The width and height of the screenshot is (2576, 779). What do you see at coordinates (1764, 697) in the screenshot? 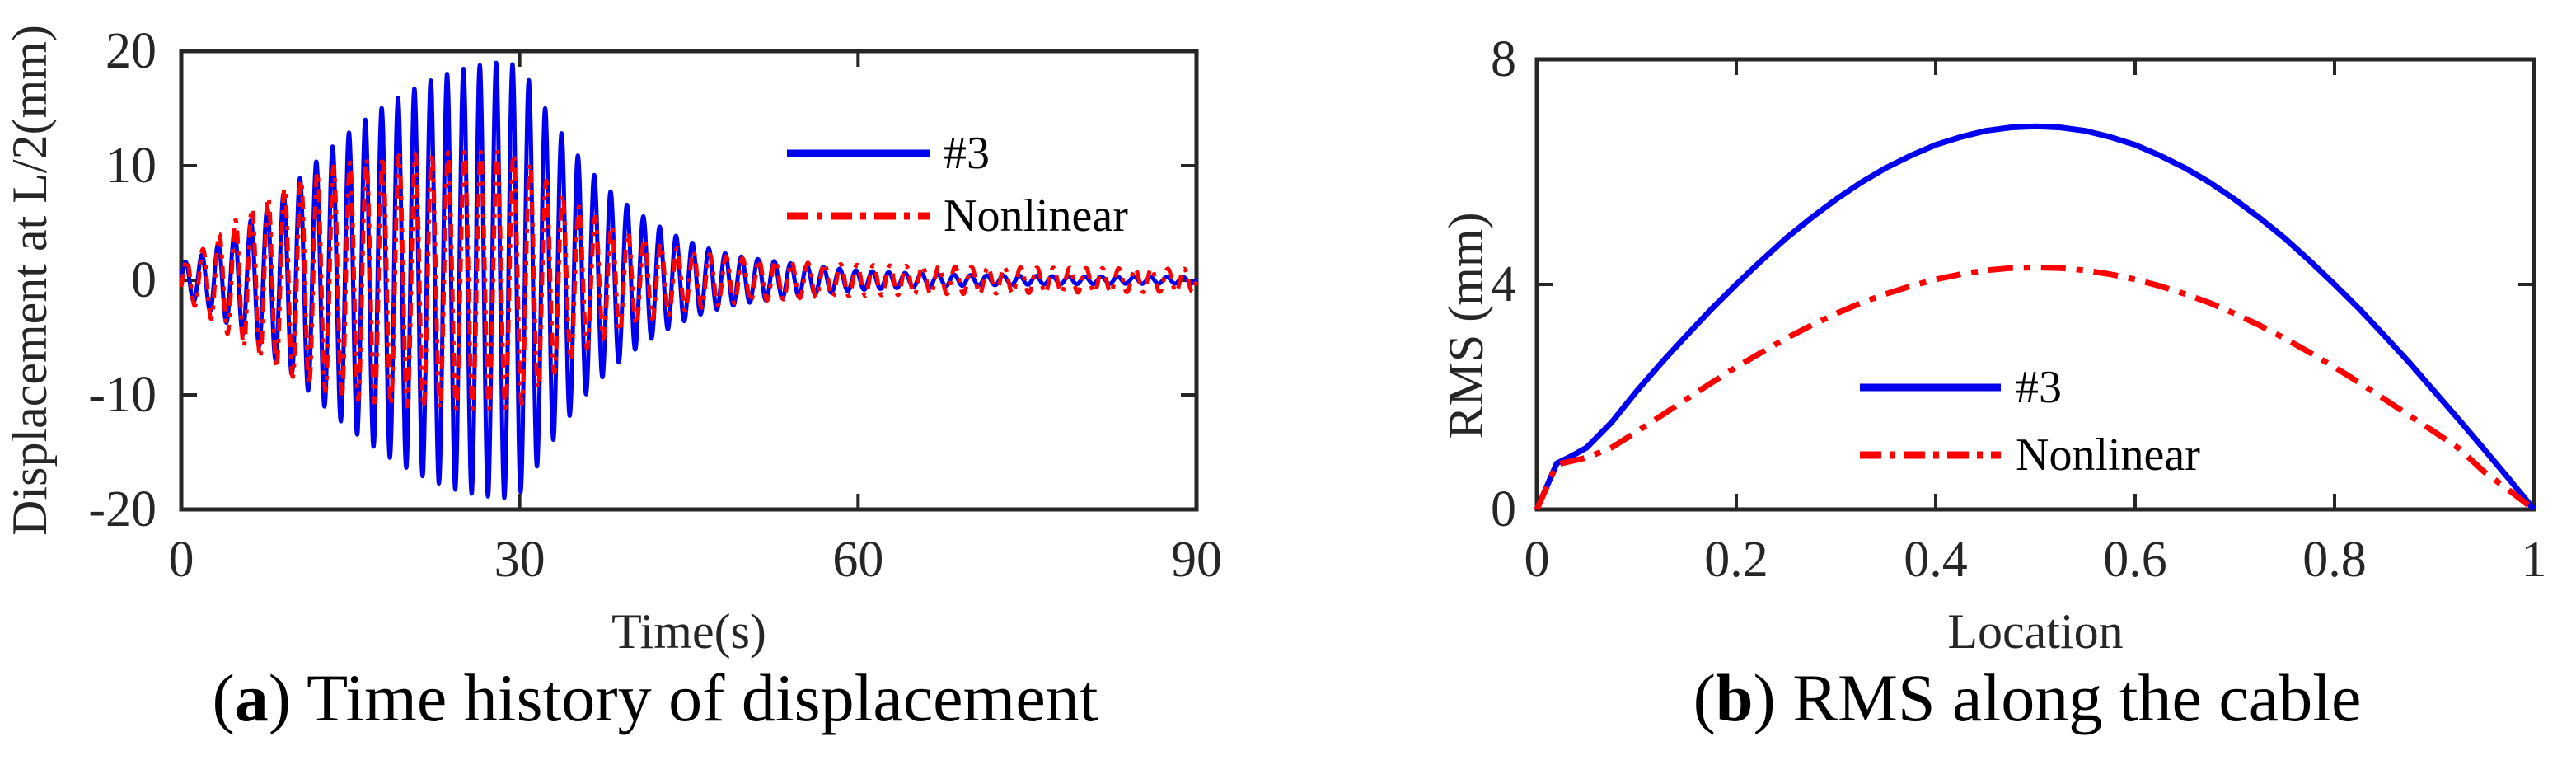
I see `caption-b-paren-close: )` at bounding box center [1764, 697].